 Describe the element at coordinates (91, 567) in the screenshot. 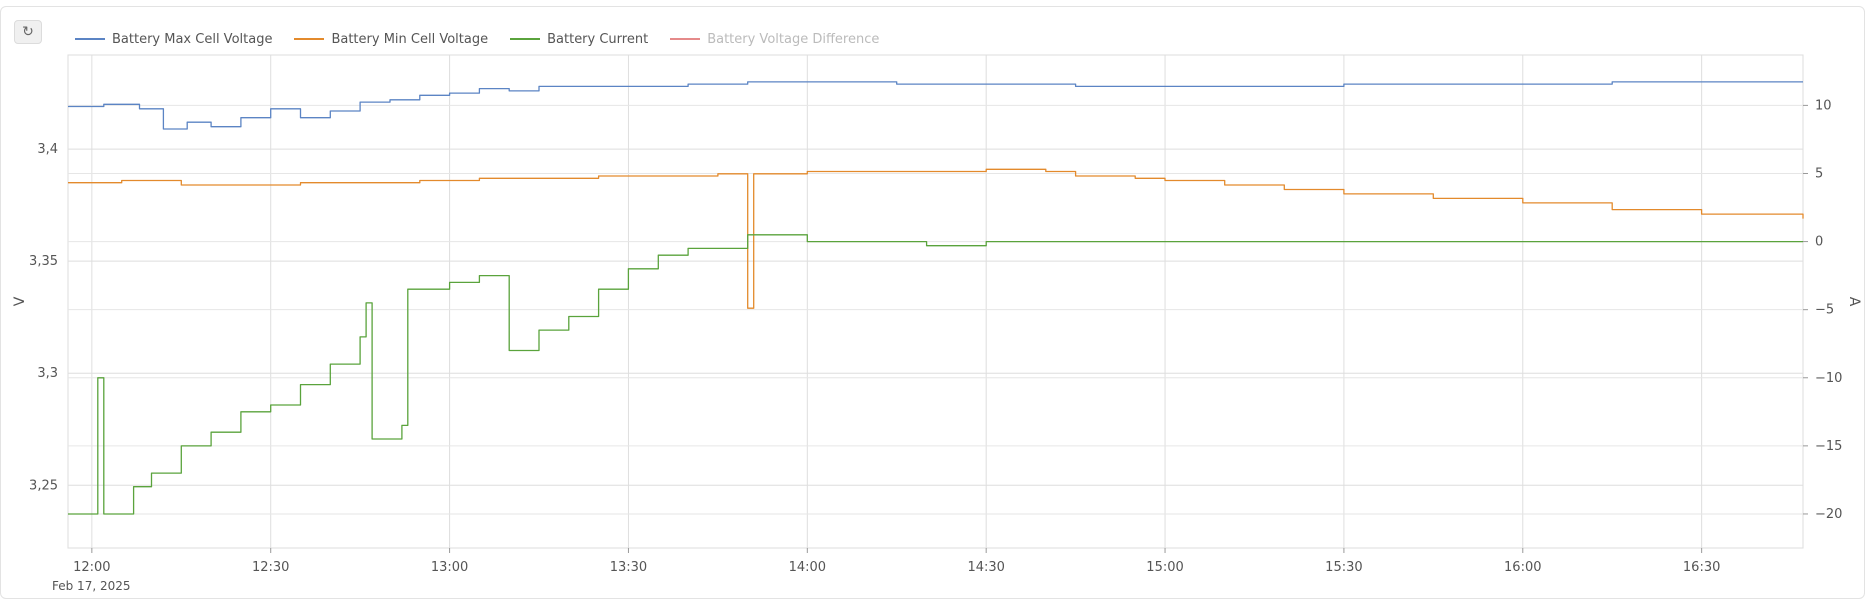

I see `x-tick-label: 12:00` at that location.